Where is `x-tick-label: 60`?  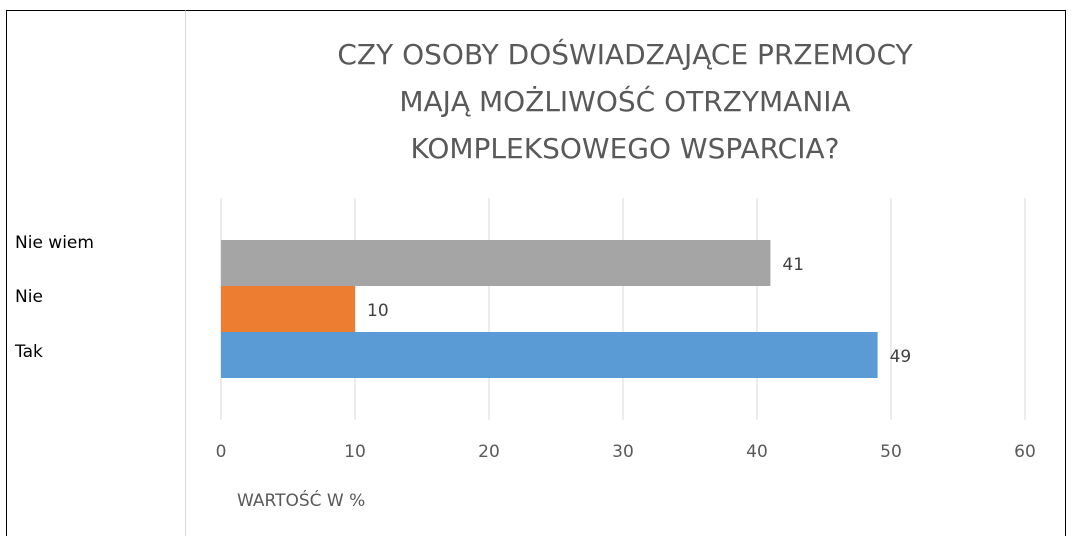
x-tick-label: 60 is located at coordinates (1025, 452).